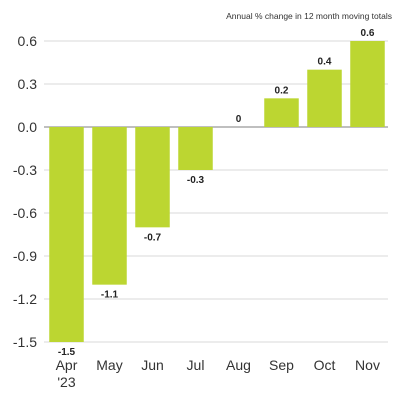 The image size is (400, 400). Describe the element at coordinates (281, 365) in the screenshot. I see `x-tick-label: Sep` at that location.